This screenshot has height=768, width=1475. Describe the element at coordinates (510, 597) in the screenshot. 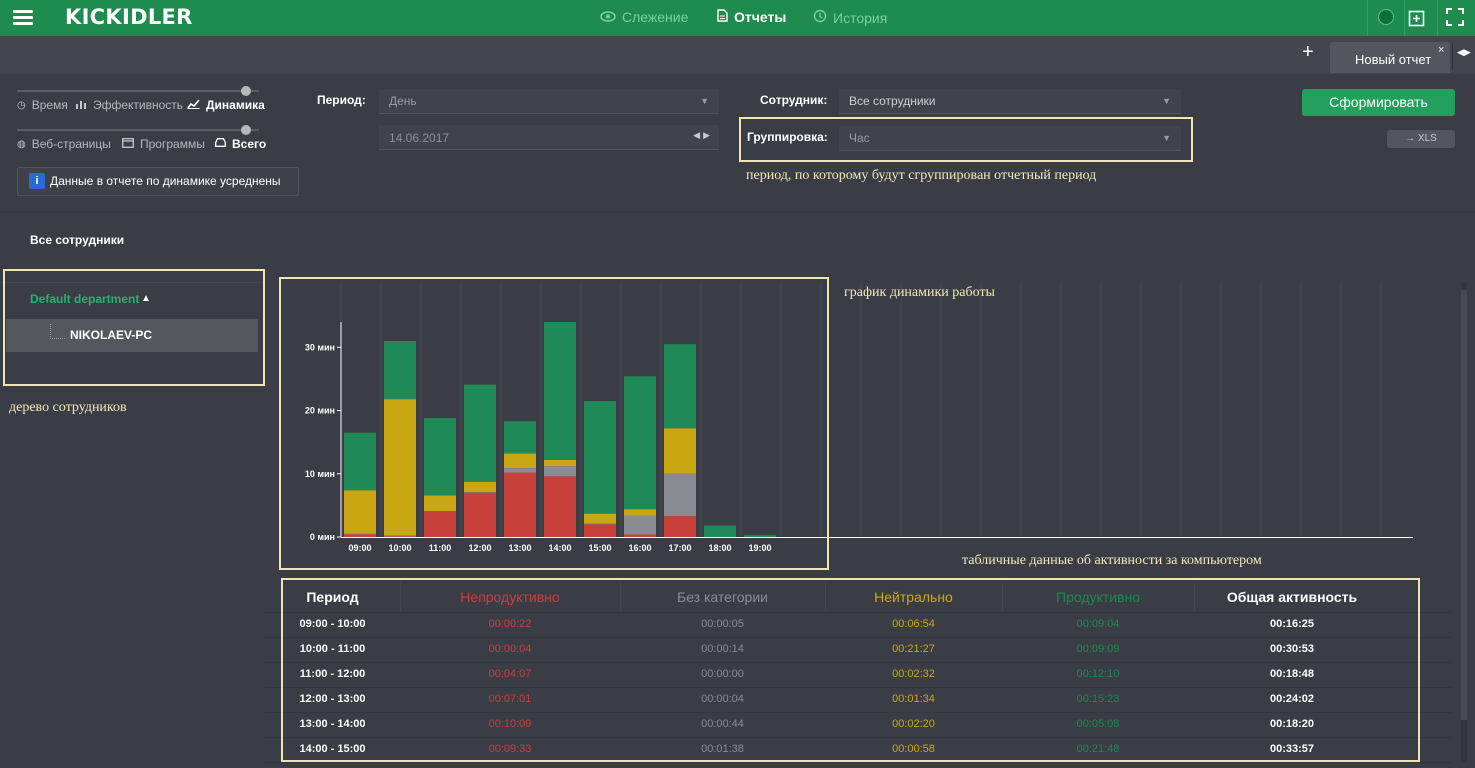

I see `header-unproductive: Непродуктивно` at that location.